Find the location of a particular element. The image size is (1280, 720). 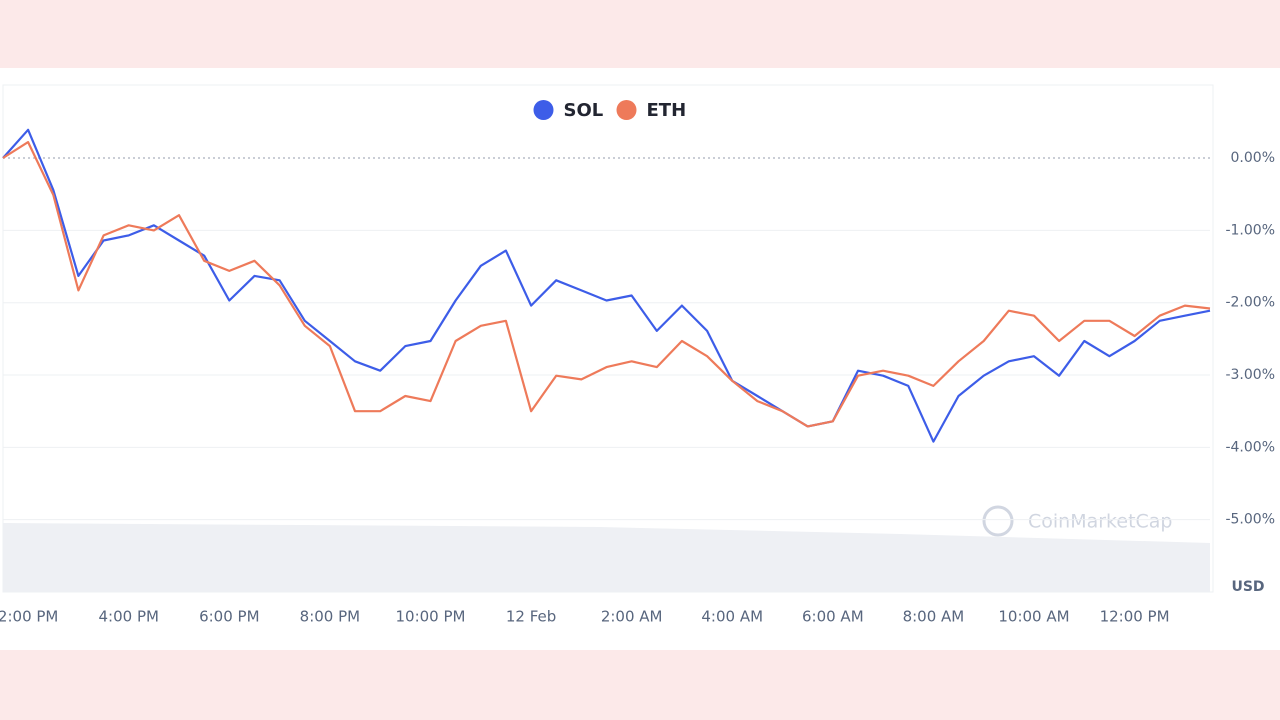

x-tick-label: 6:00 AM is located at coordinates (833, 617).